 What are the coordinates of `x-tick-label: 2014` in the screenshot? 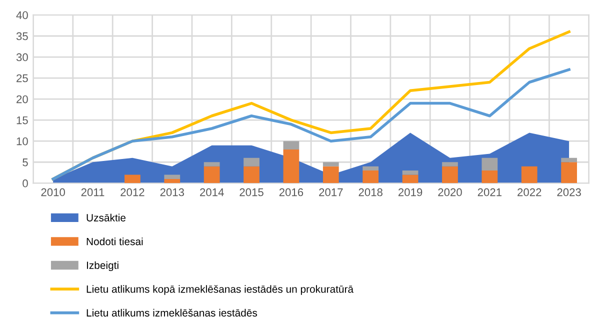 It's located at (212, 192).